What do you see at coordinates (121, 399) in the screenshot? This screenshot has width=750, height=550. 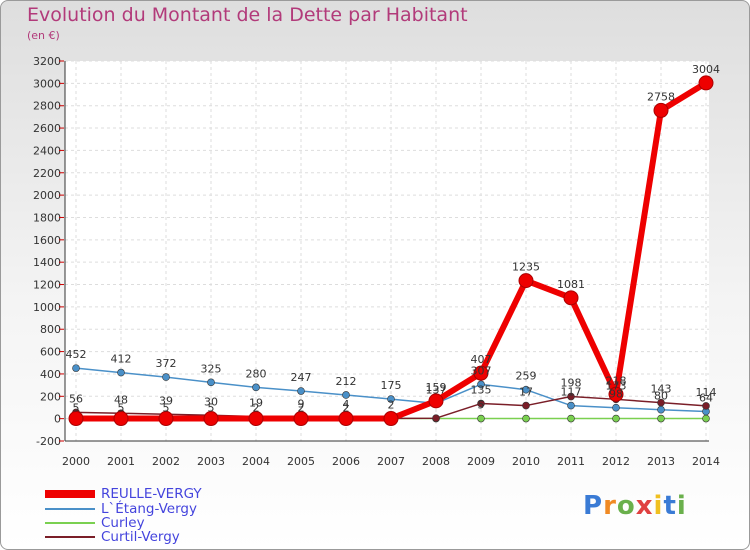 I see `data-label: 48` at bounding box center [121, 399].